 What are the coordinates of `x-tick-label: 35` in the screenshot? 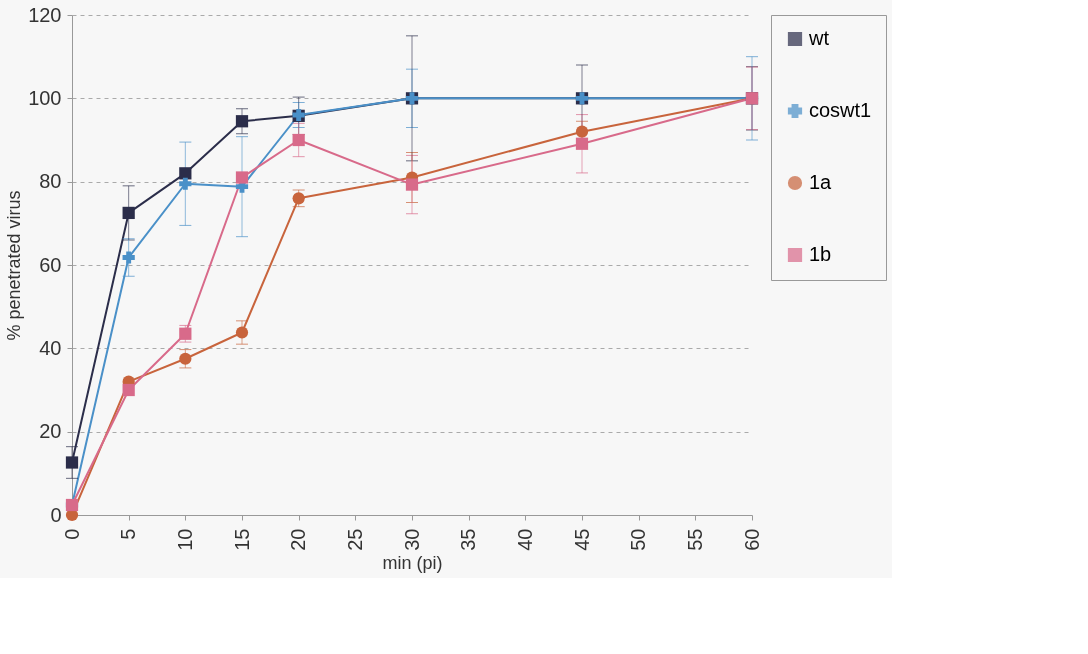 It's located at (468, 539).